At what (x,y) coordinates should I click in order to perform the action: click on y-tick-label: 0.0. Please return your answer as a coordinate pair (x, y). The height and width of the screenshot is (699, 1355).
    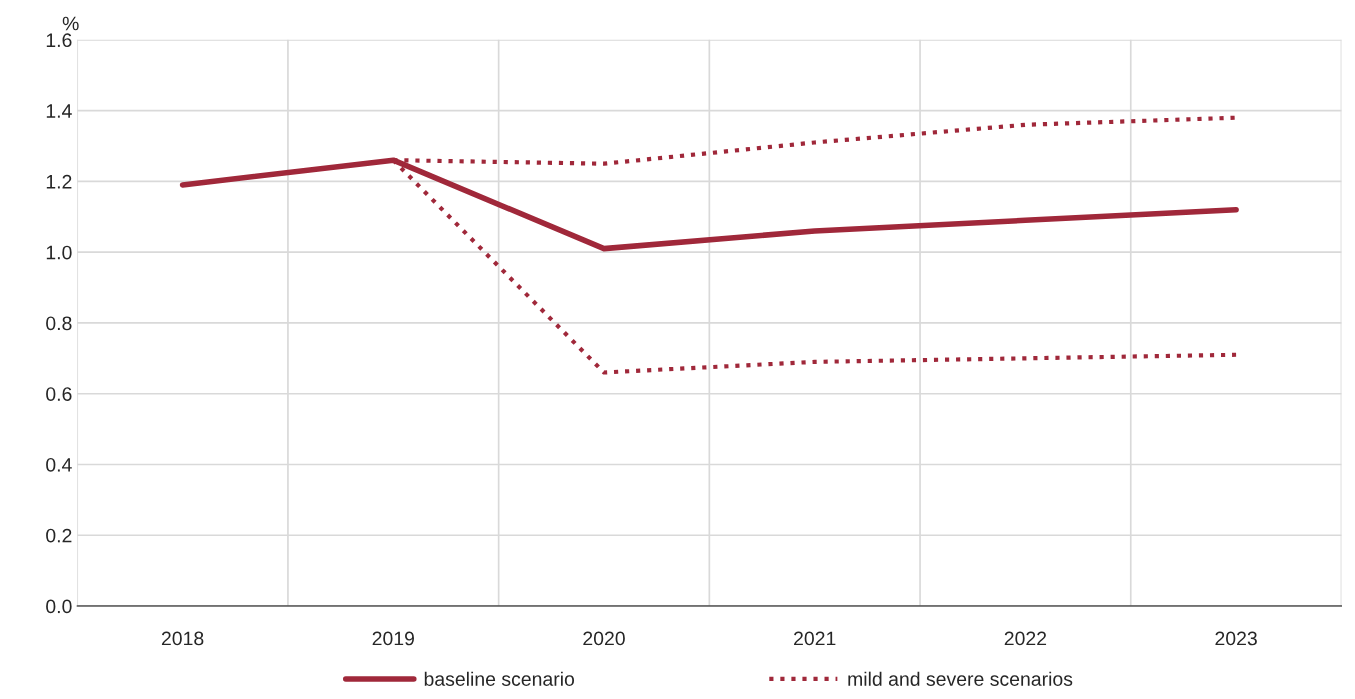
    Looking at the image, I should click on (59, 606).